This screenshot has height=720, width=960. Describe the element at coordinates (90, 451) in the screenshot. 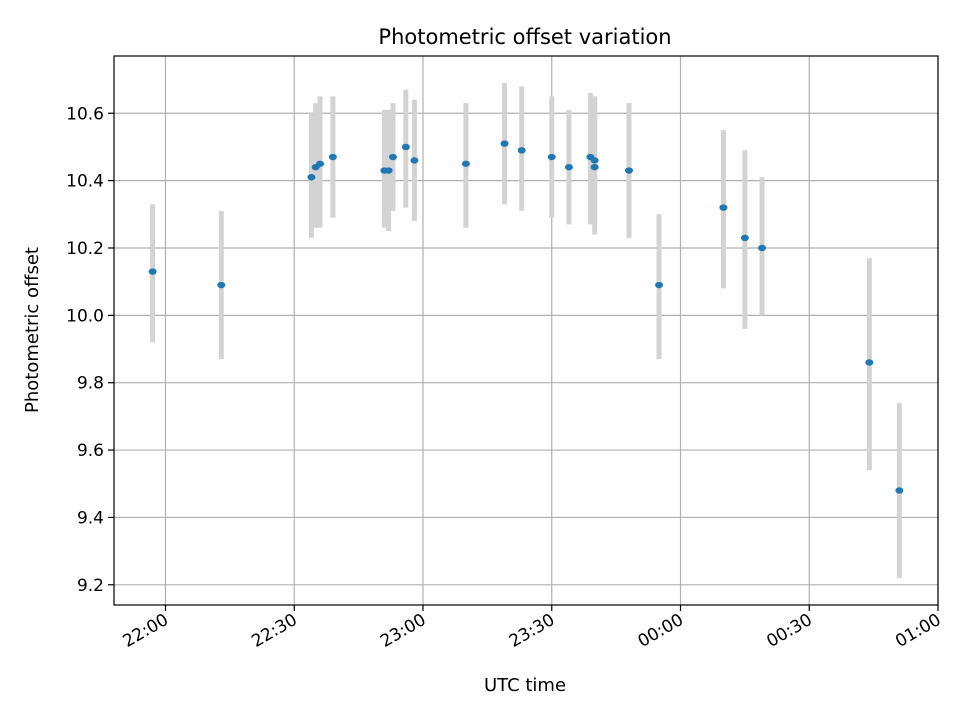

I see `y-tick-label: 9.6` at that location.